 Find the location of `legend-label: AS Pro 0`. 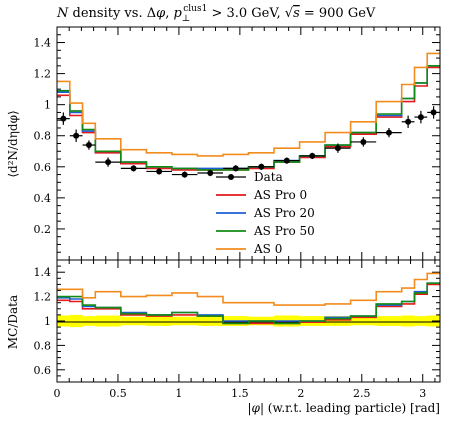

legend-label: AS Pro 0 is located at coordinates (280, 195).